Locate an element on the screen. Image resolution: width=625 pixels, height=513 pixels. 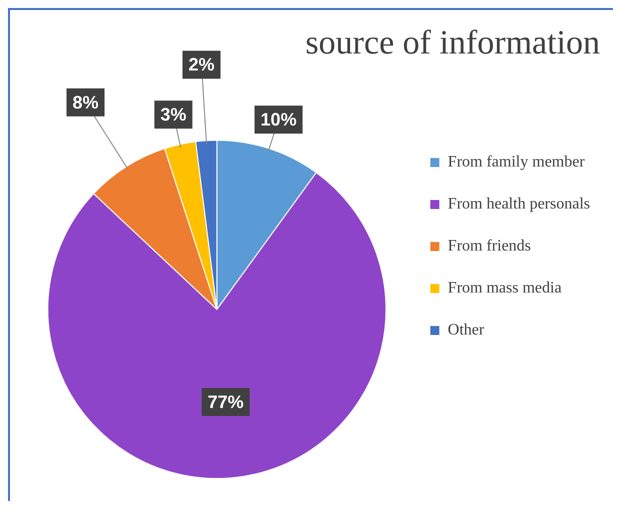
legend-label: From friends is located at coordinates (489, 246).